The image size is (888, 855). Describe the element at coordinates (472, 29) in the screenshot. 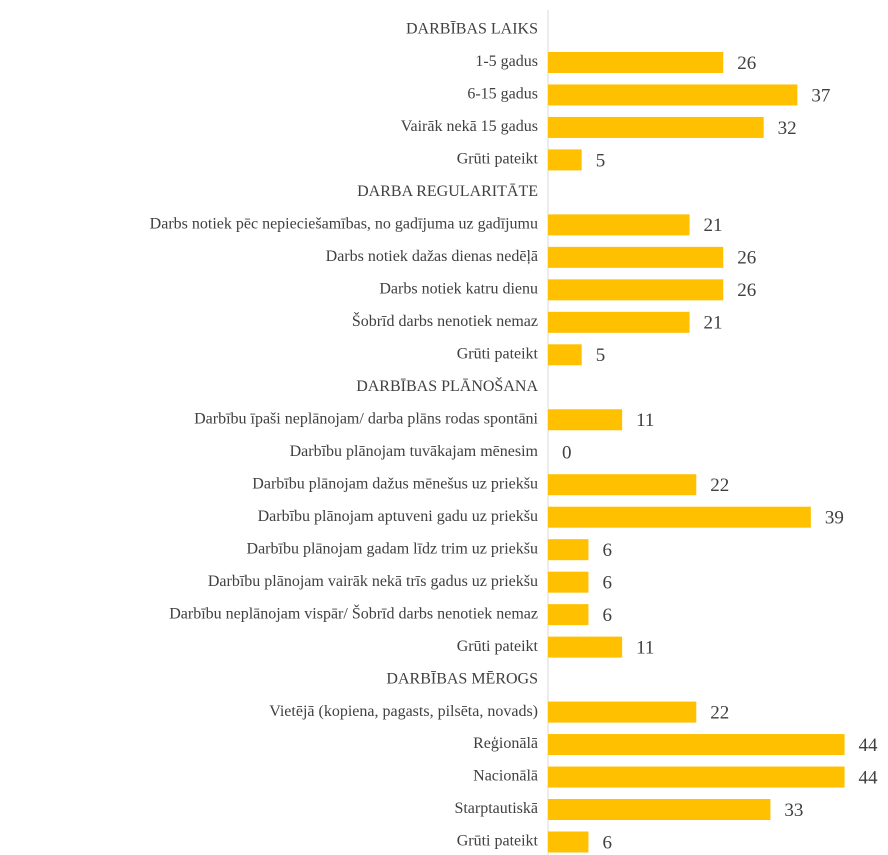

I see `category-label: DARBĪBAS LAIKS` at that location.